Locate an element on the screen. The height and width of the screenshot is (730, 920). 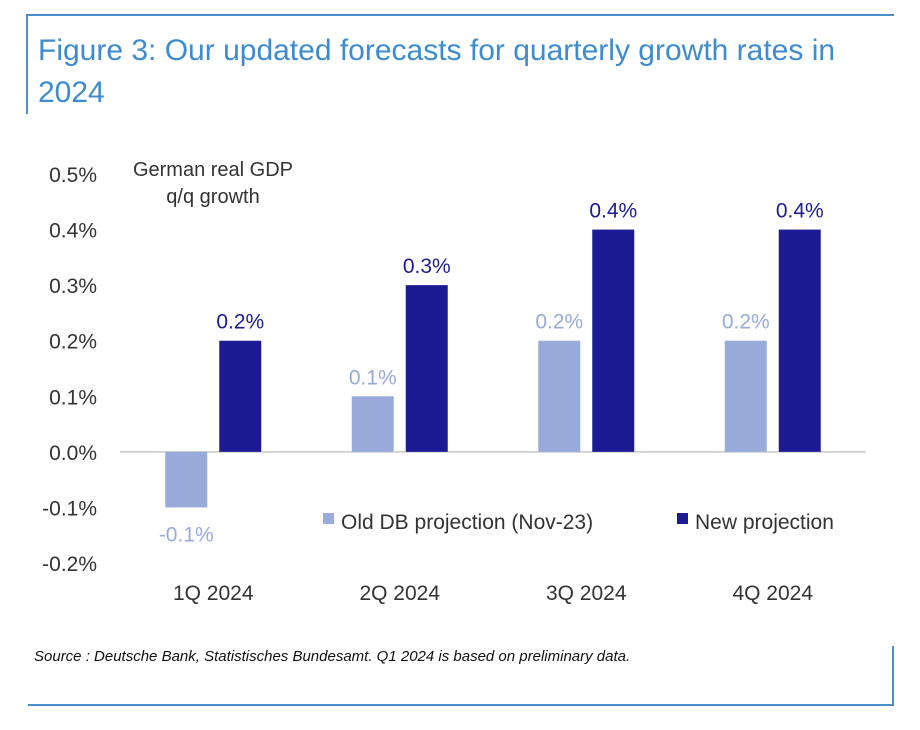
y-tick-label: 0.5% is located at coordinates (73, 175).